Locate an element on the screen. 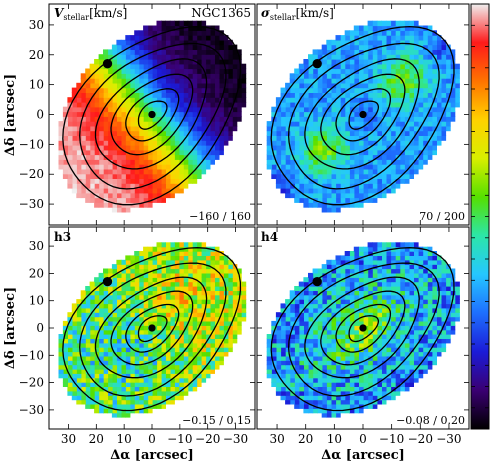 This screenshot has height=463, width=494. colorbar is located at coordinates (480, 216).